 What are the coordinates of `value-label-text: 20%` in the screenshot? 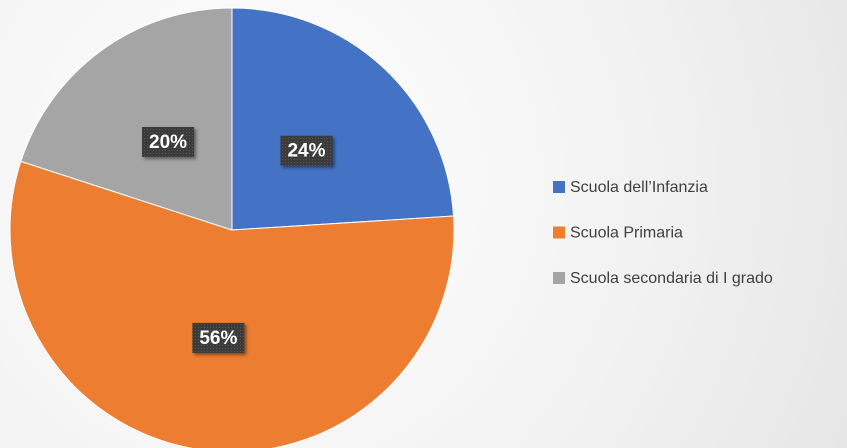 It's located at (168, 142).